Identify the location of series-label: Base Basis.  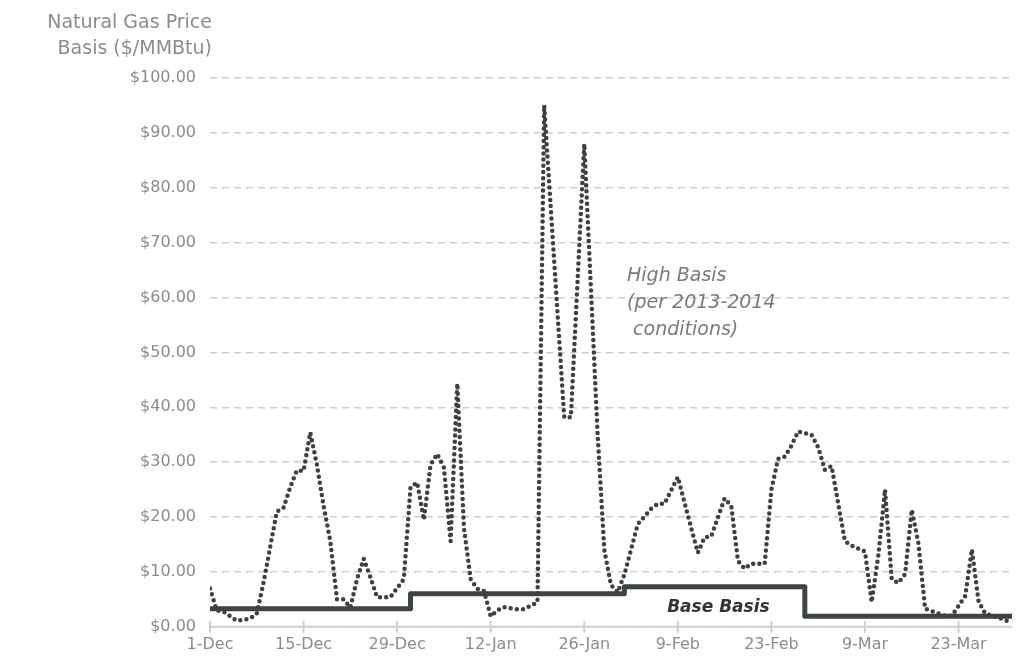
(718, 606).